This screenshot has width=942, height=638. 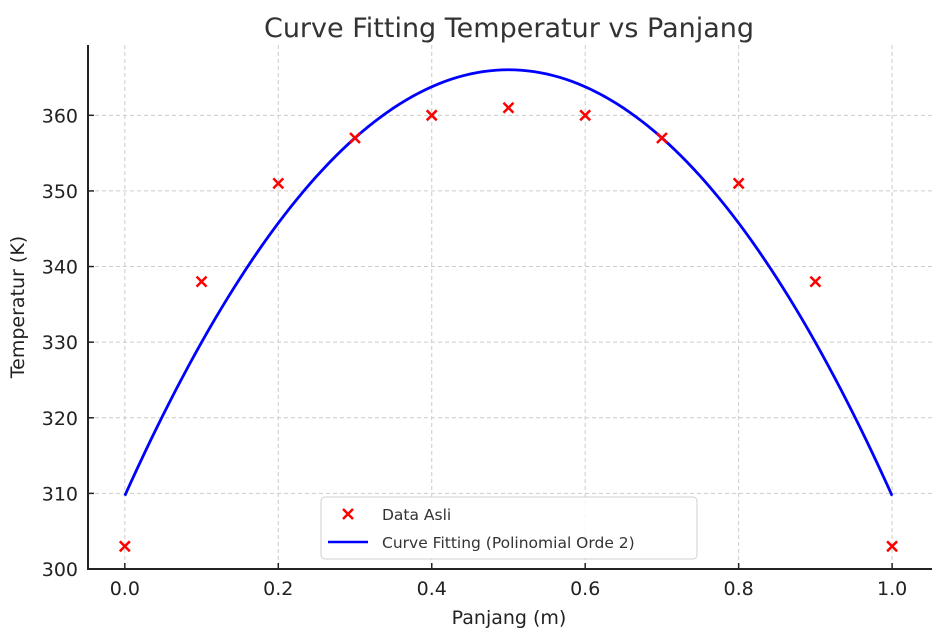 What do you see at coordinates (509, 28) in the screenshot?
I see `chart-title: Curve Fitting Temperatur vs Panjang` at bounding box center [509, 28].